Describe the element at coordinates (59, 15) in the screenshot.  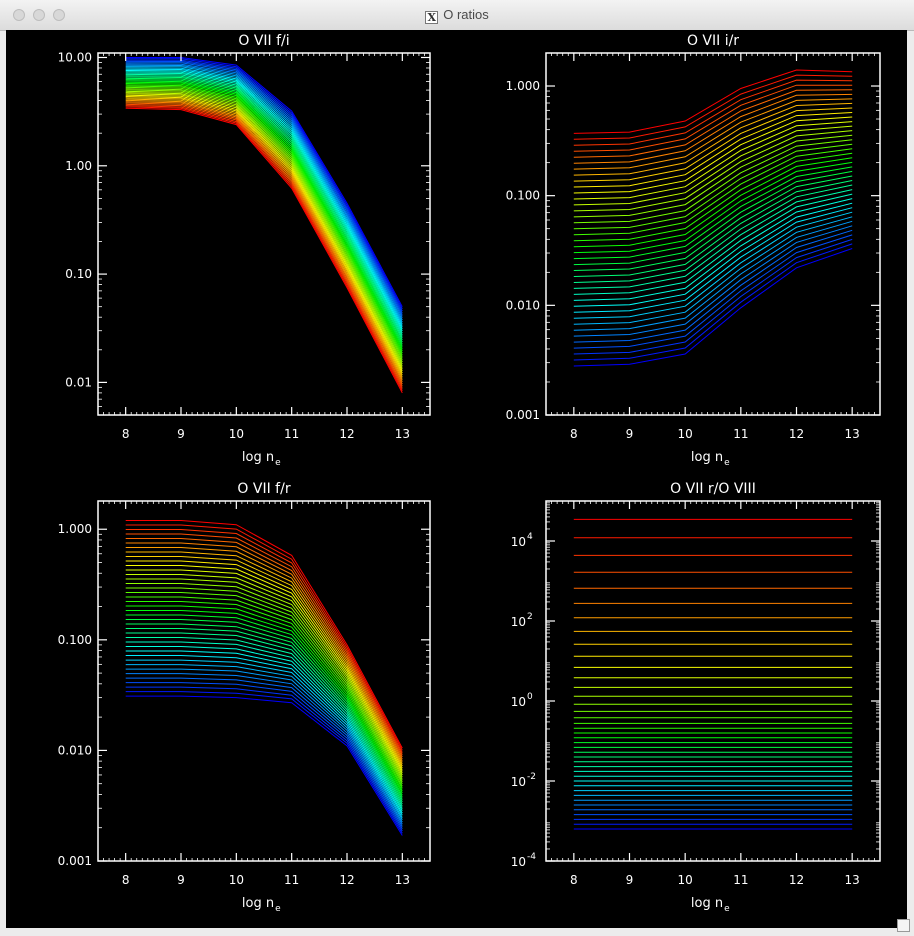
I see `zoom-button` at that location.